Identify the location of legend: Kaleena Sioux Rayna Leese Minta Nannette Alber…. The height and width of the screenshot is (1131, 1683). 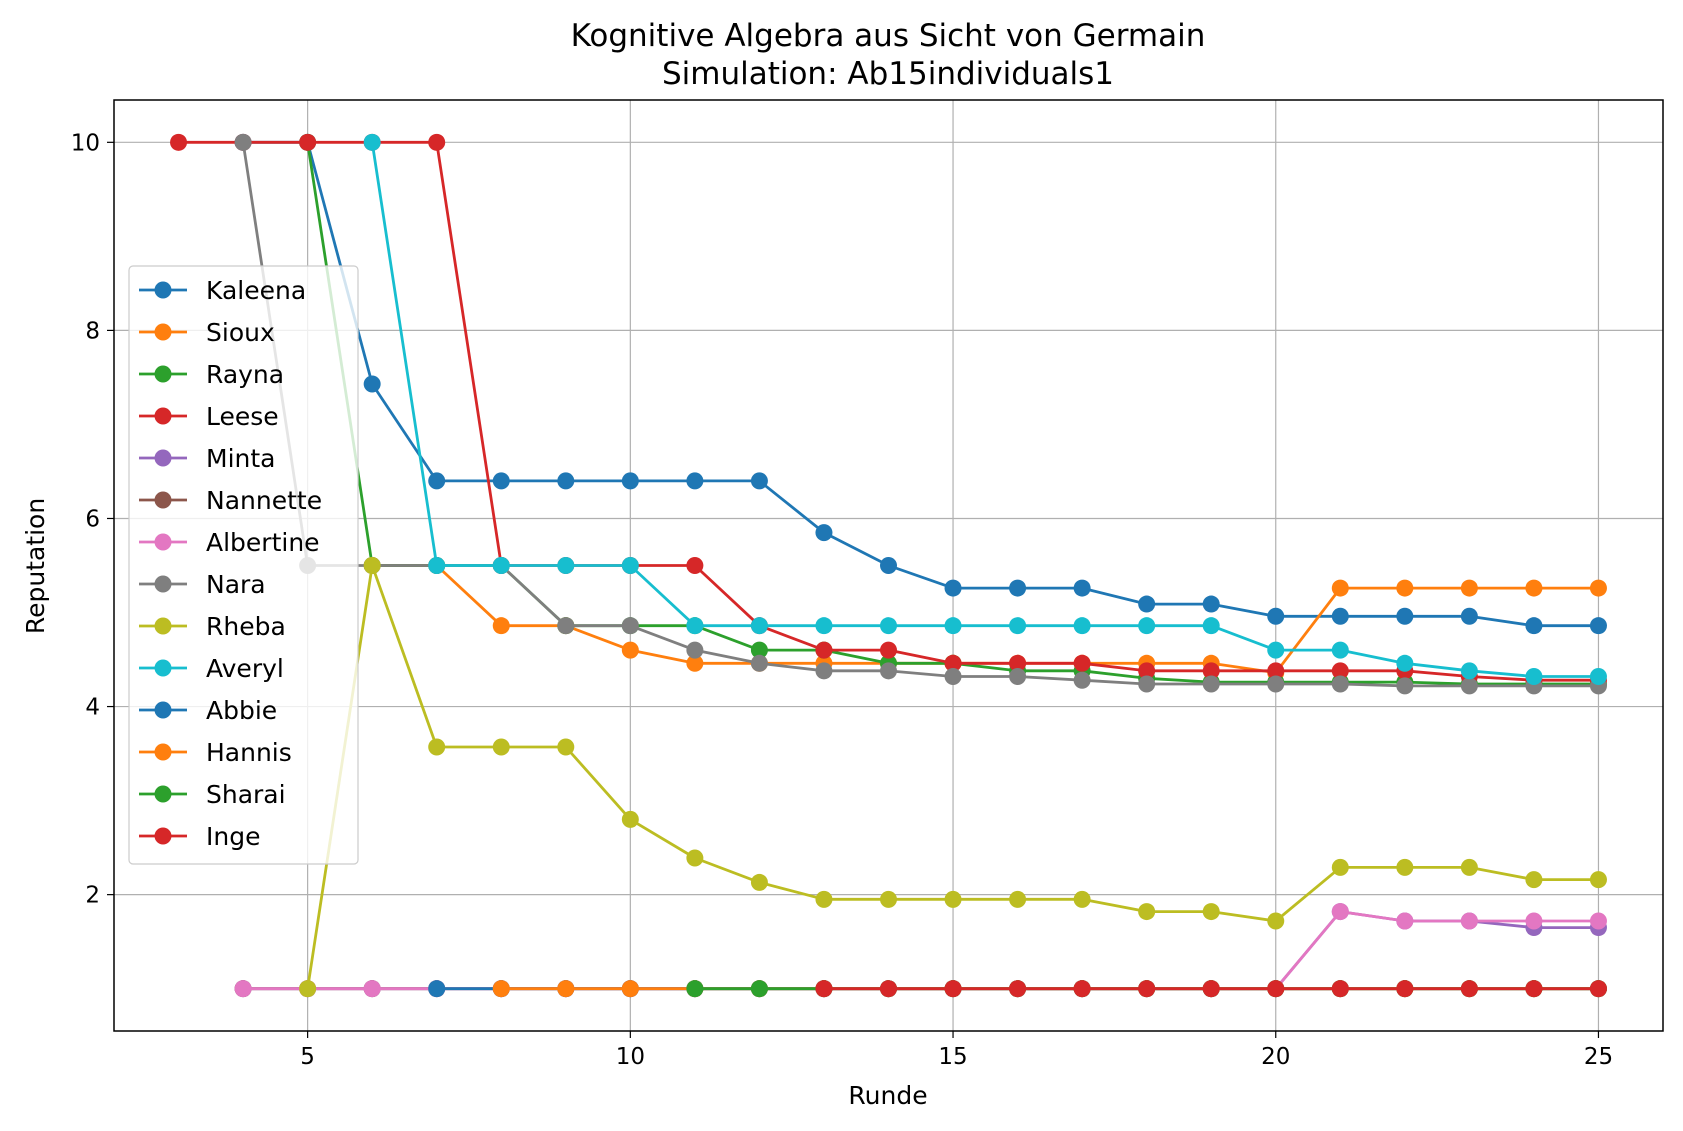
(243, 565).